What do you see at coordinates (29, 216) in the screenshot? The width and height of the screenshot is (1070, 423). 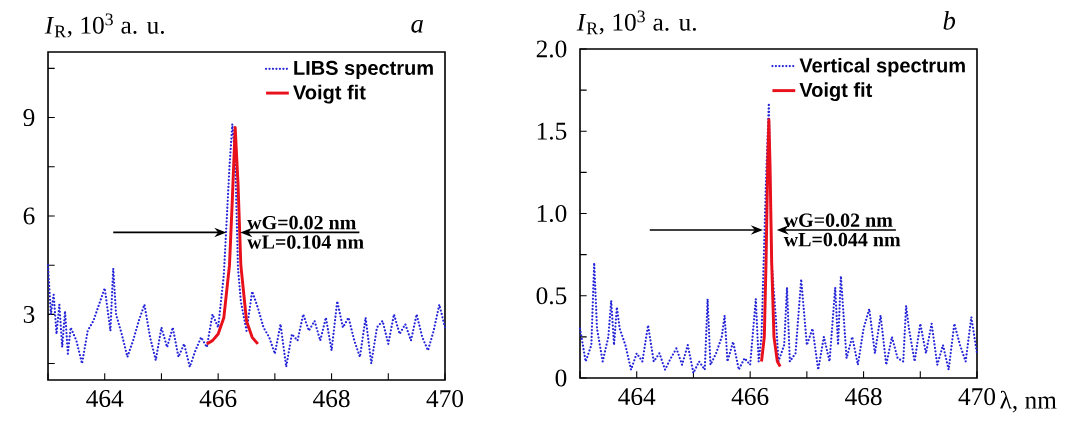 I see `y-tick-label: 6` at bounding box center [29, 216].